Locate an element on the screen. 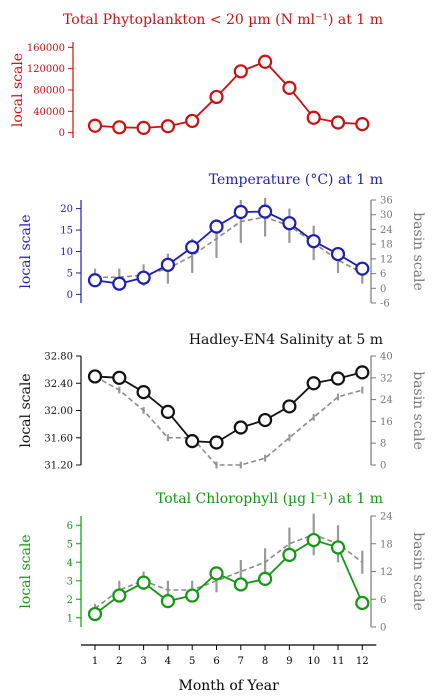 This screenshot has height=700, width=432. x-tick-label: 5 is located at coordinates (192, 661).